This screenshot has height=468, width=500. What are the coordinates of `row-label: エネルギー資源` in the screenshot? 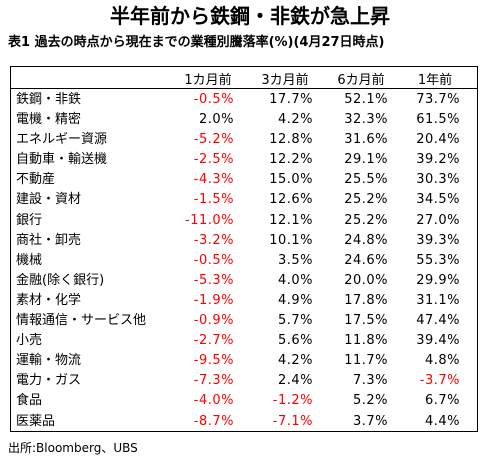 It's located at (62, 140).